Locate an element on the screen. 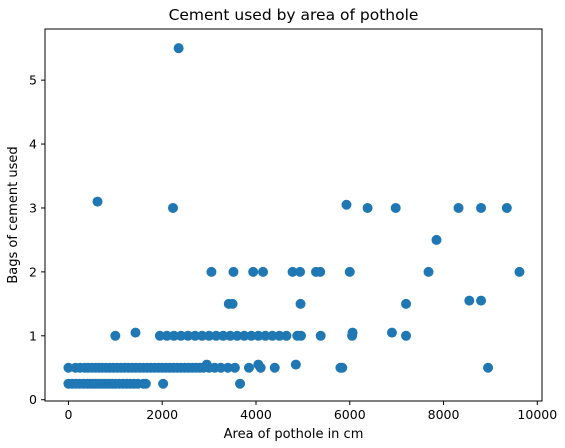 The image size is (565, 448). y-tick-label: 4 is located at coordinates (33, 144).